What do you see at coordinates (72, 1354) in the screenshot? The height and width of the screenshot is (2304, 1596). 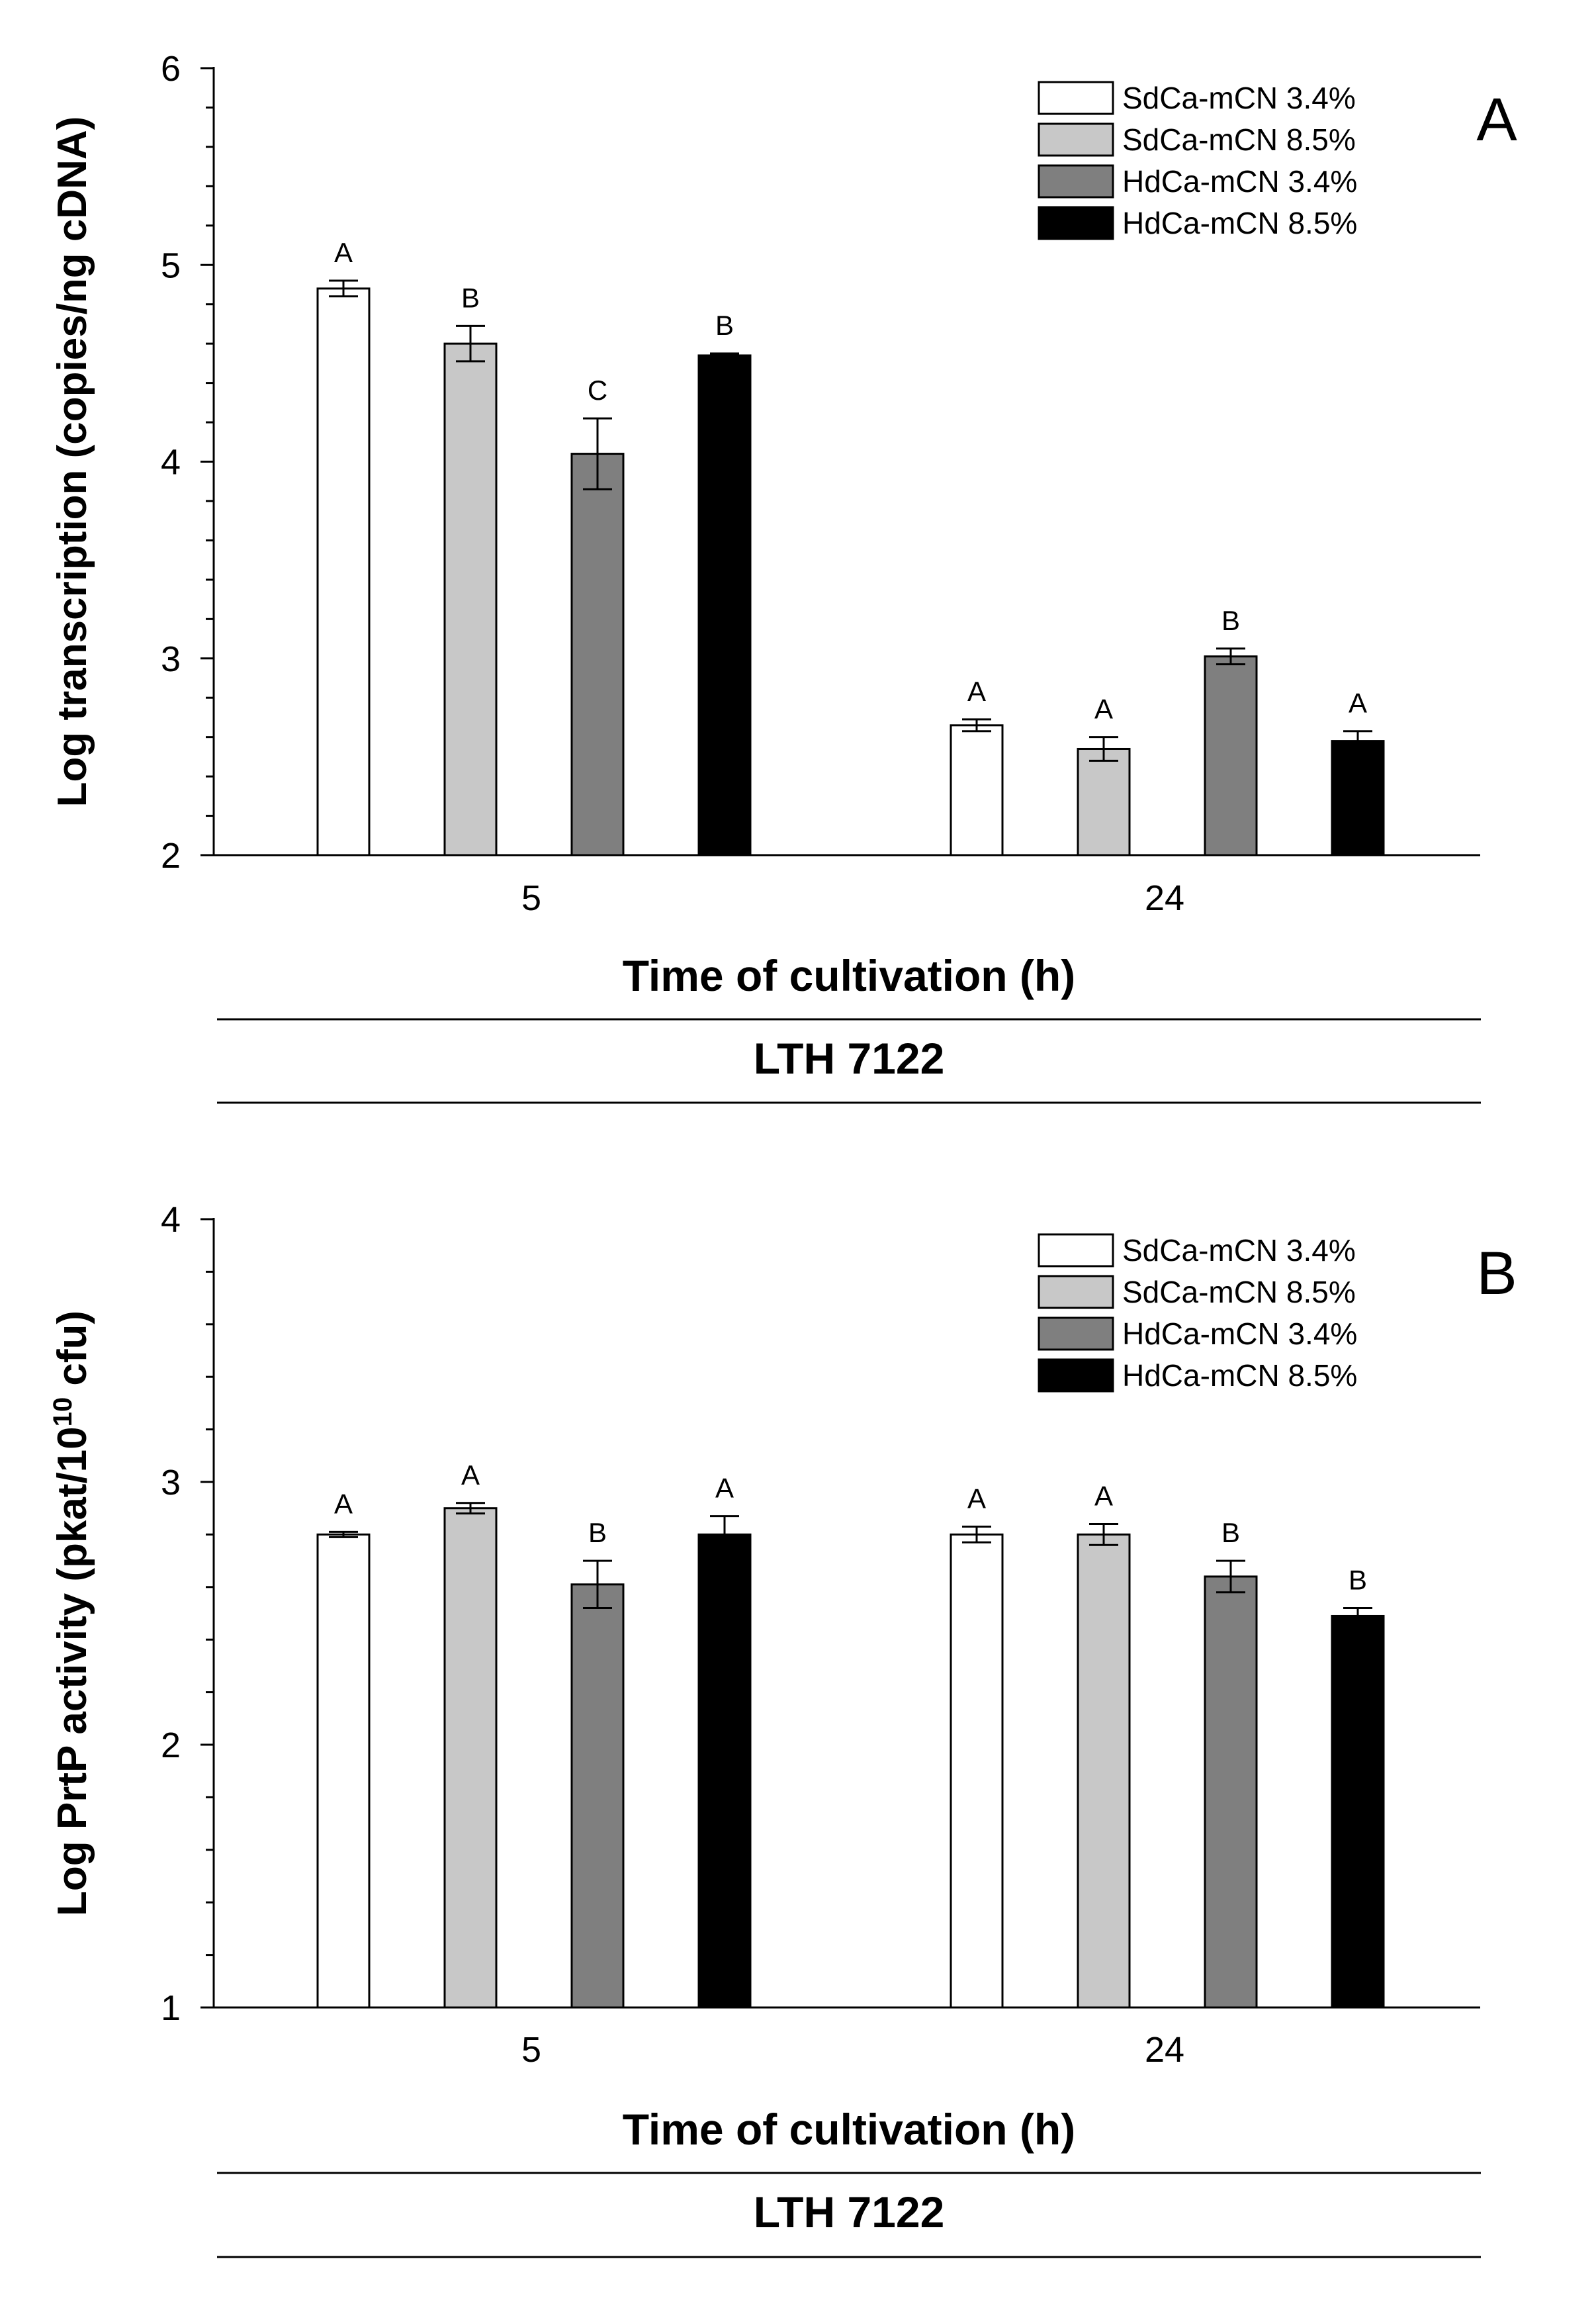 I see `y-axis-title-end: cfu)` at bounding box center [72, 1354].